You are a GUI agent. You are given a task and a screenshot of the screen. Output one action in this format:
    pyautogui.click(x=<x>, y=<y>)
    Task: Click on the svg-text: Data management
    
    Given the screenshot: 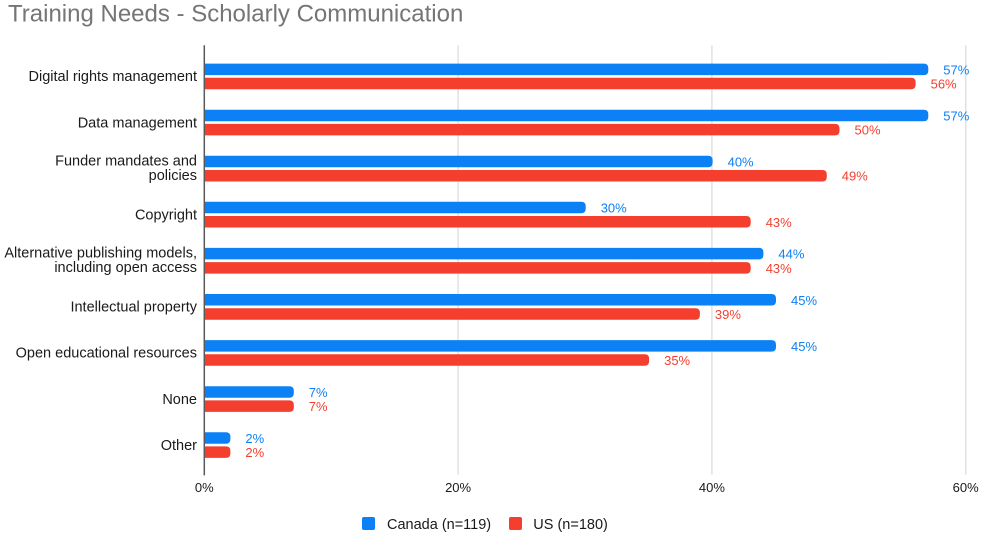 What is the action you would take?
    pyautogui.click(x=137, y=123)
    